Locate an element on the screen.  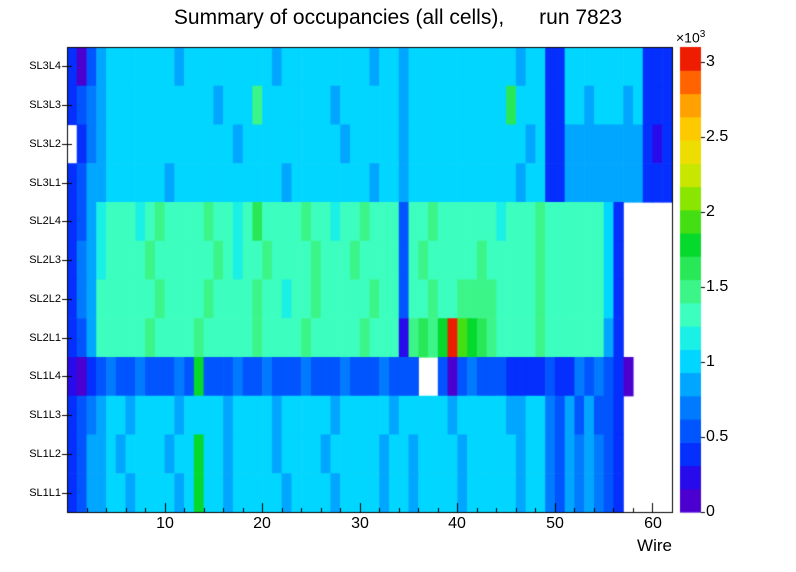
x-tick-label: 20 is located at coordinates (262, 523).